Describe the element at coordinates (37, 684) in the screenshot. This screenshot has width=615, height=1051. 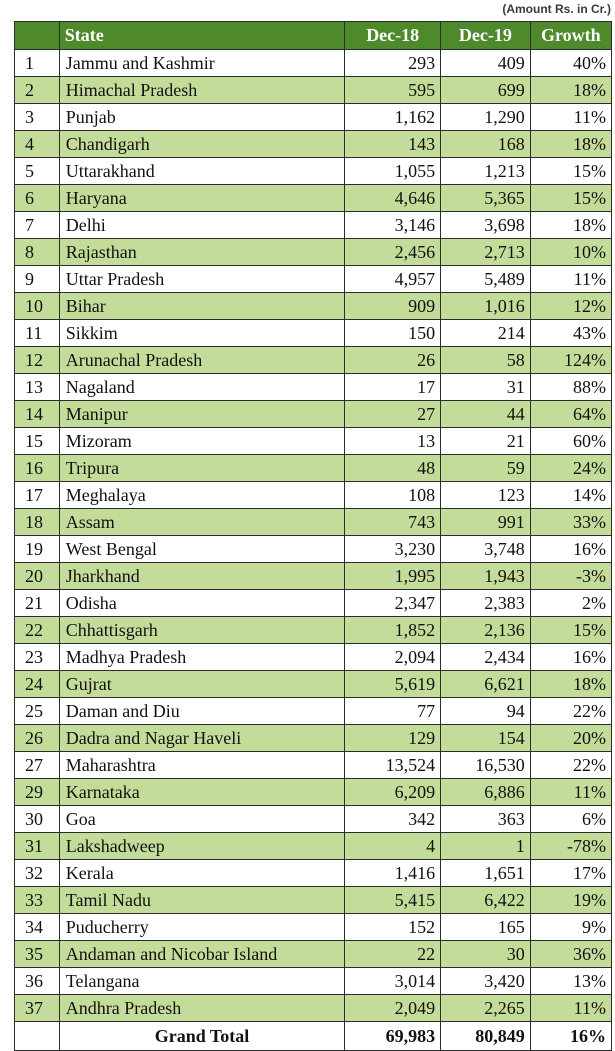
I see `row-serial: 24` at that location.